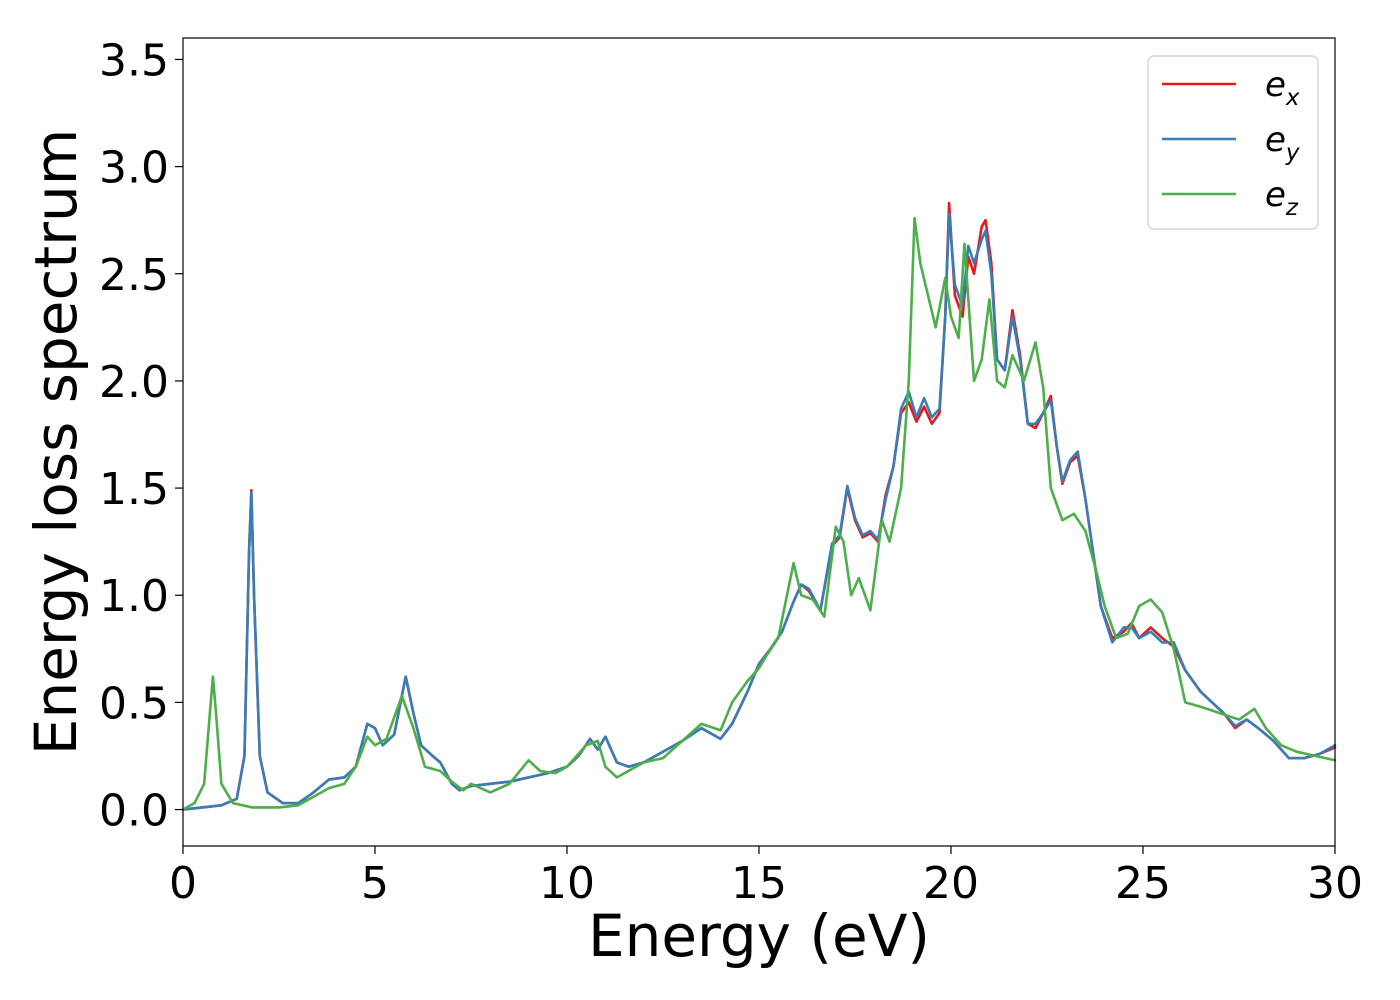 The height and width of the screenshot is (1000, 1400). What do you see at coordinates (375, 883) in the screenshot?
I see `x-tick-label: 5` at bounding box center [375, 883].